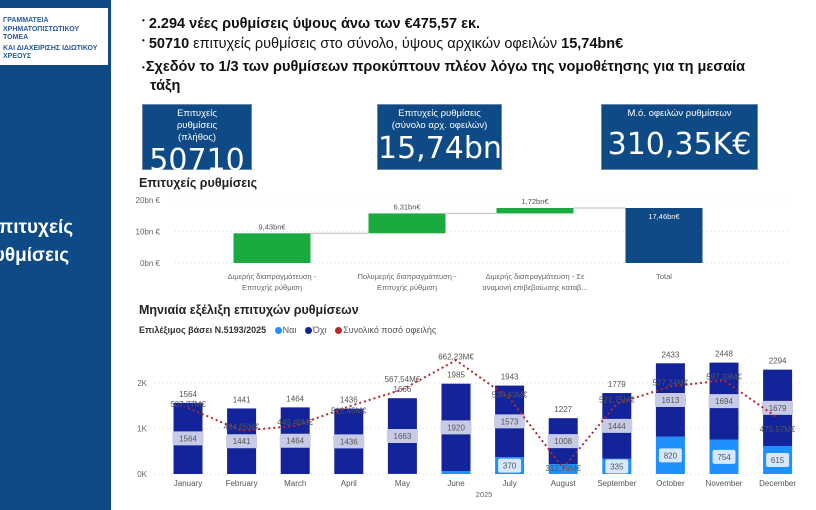 The image size is (816, 510). Describe the element at coordinates (563, 468) in the screenshot. I see `line-label: 312,79M€` at that location.